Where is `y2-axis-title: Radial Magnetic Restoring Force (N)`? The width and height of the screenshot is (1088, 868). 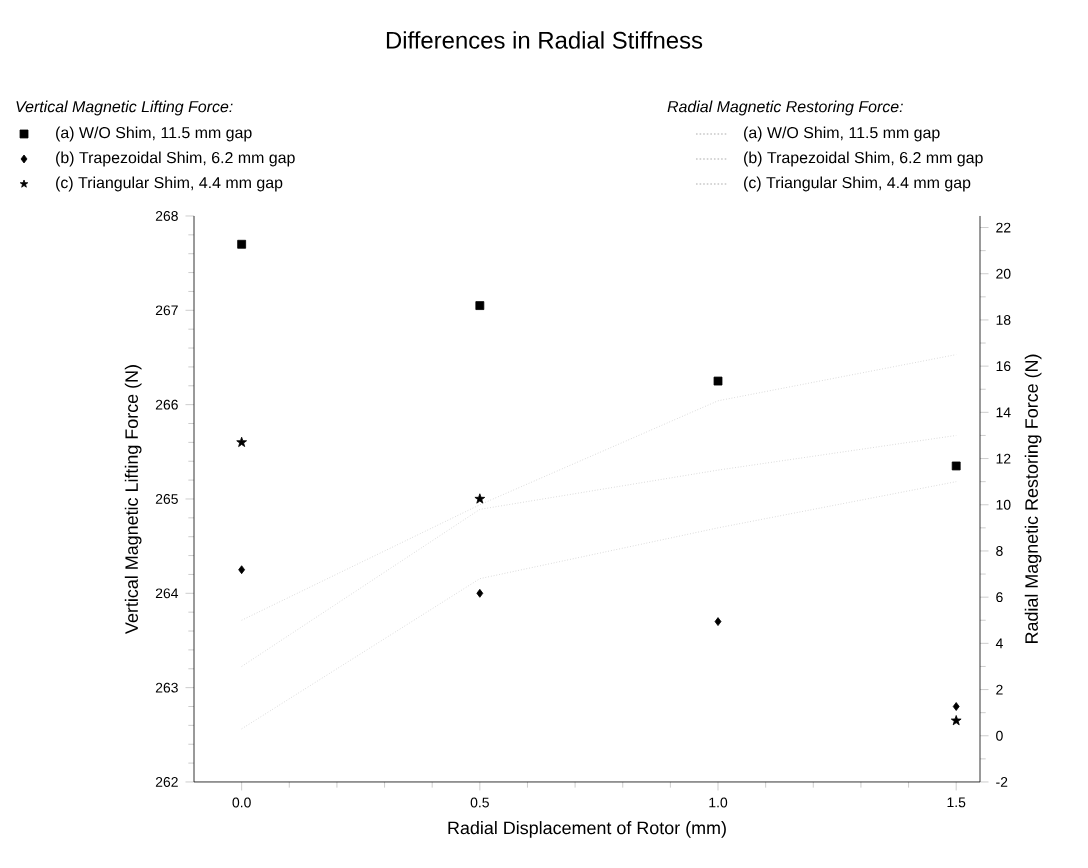 y2-axis-title: Radial Magnetic Restoring Force (N) is located at coordinates (1033, 499).